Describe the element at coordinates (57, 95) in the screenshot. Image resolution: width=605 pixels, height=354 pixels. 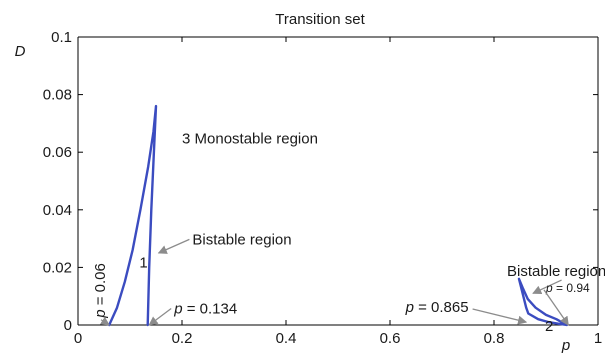
I see `y-tick-label: 0.08` at that location.